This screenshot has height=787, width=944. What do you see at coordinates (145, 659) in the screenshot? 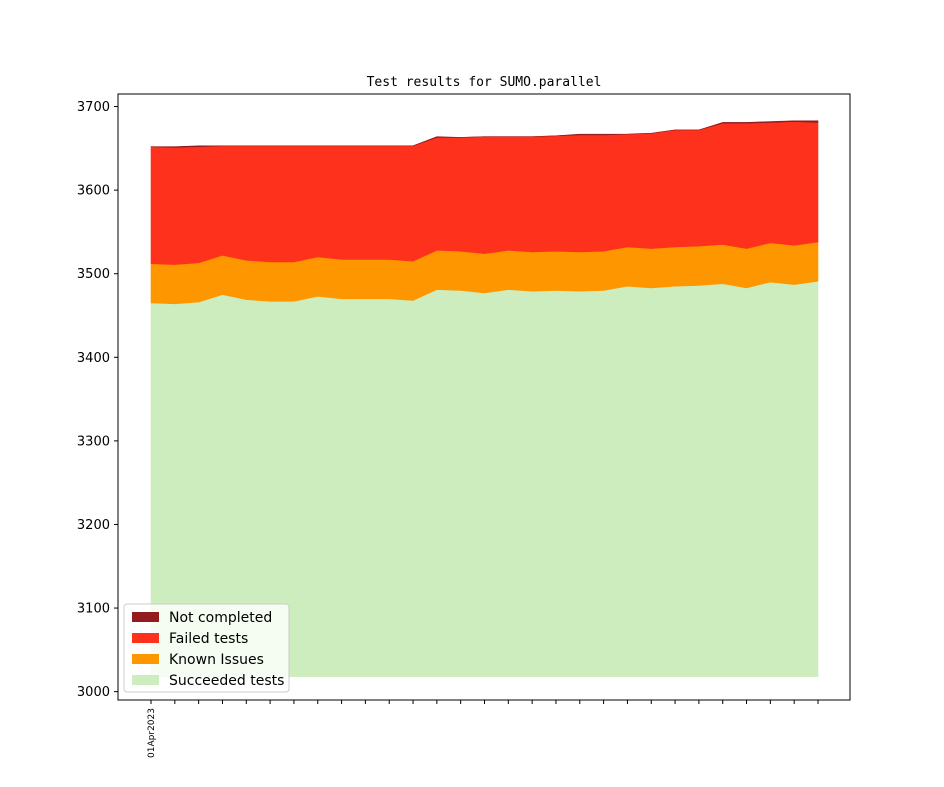
I see `legend-swatch-known-issues` at bounding box center [145, 659].